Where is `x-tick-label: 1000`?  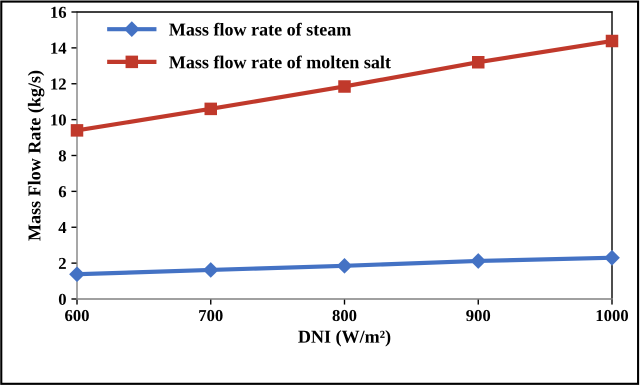
x-tick-label: 1000 is located at coordinates (612, 316).